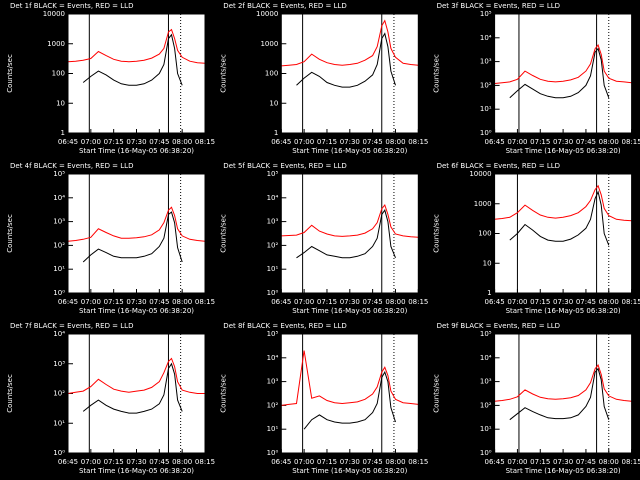  What do you see at coordinates (71, 326) in the screenshot?
I see `chart-title: Det 7f BLACK = Events, RED = LLD` at bounding box center [71, 326].